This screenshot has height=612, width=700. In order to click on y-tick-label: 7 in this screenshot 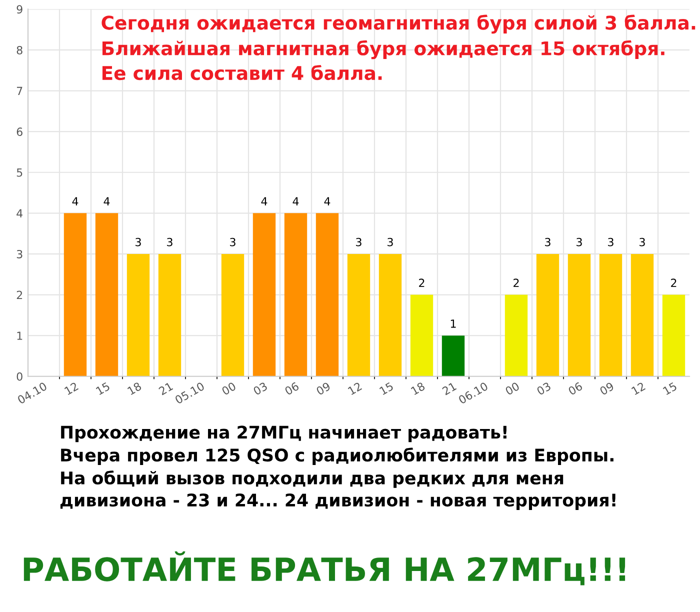, I will do `click(19, 90)`.